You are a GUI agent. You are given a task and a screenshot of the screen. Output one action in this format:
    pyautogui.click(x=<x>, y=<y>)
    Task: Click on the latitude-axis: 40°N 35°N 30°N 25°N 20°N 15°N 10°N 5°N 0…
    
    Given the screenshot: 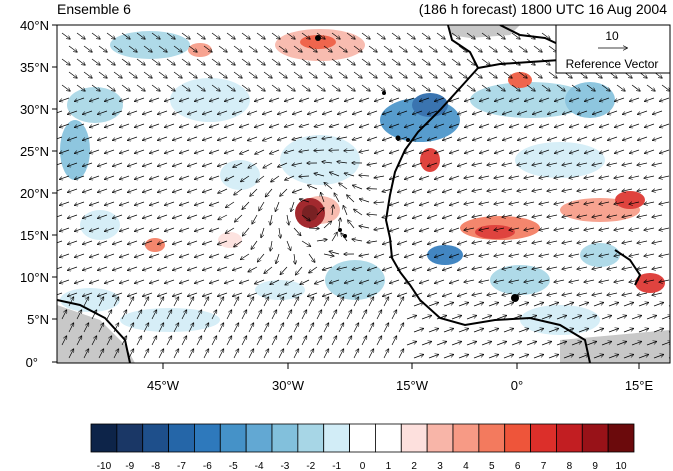 What is the action you would take?
    pyautogui.click(x=38, y=194)
    